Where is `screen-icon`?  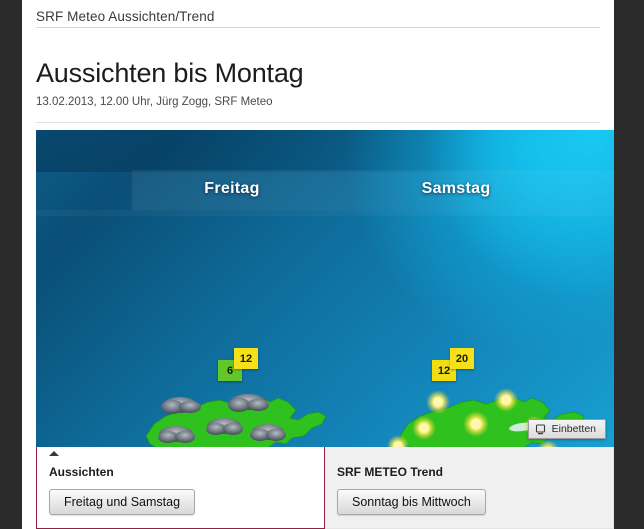
screen-icon is located at coordinates (540, 429).